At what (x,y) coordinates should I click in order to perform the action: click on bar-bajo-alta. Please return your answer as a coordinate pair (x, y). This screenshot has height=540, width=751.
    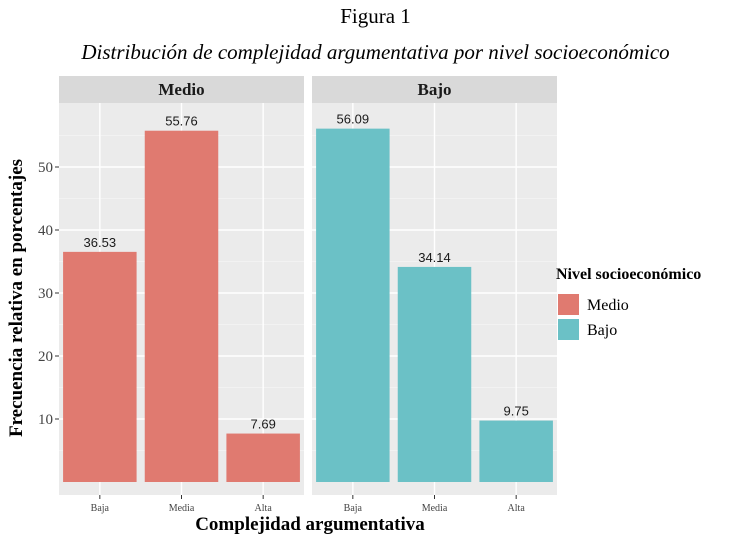
    Looking at the image, I should click on (516, 451).